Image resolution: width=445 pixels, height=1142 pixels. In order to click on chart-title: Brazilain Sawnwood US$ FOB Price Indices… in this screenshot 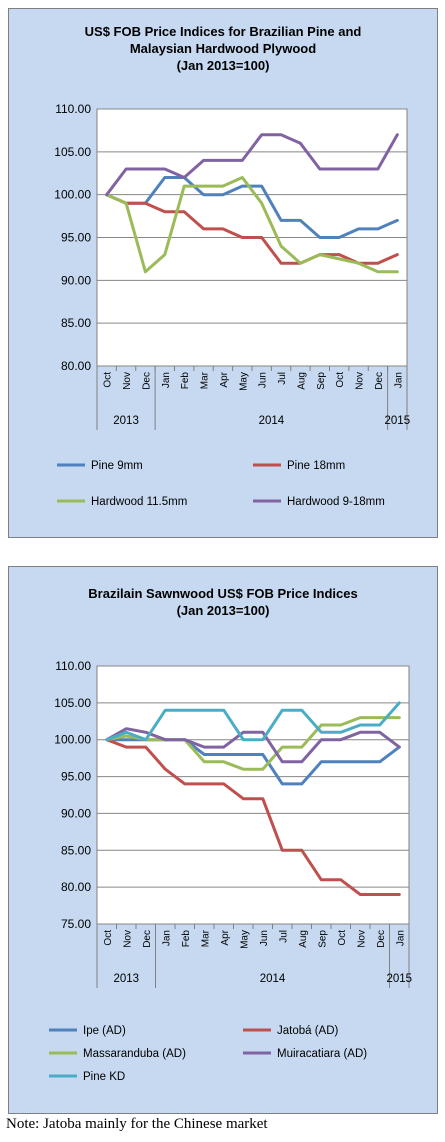, I will do `click(223, 602)`.